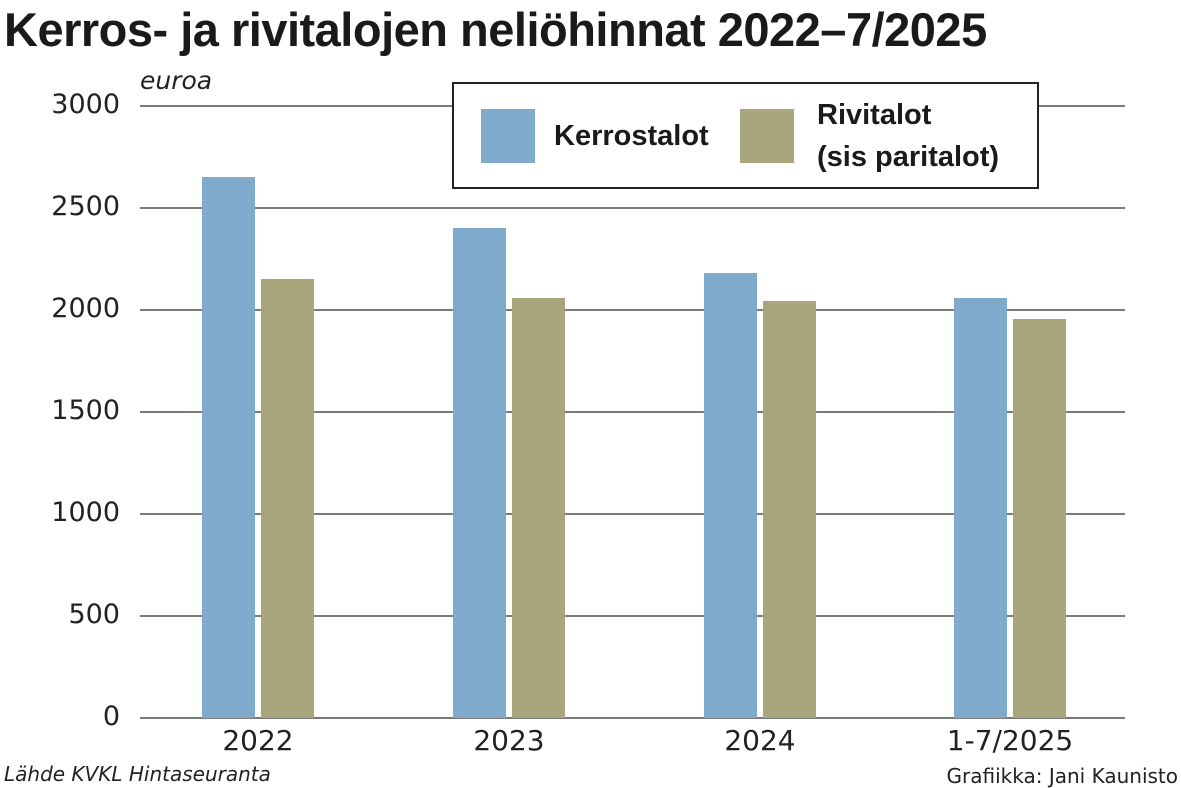  What do you see at coordinates (509, 740) in the screenshot?
I see `x-tick-label: 2023` at bounding box center [509, 740].